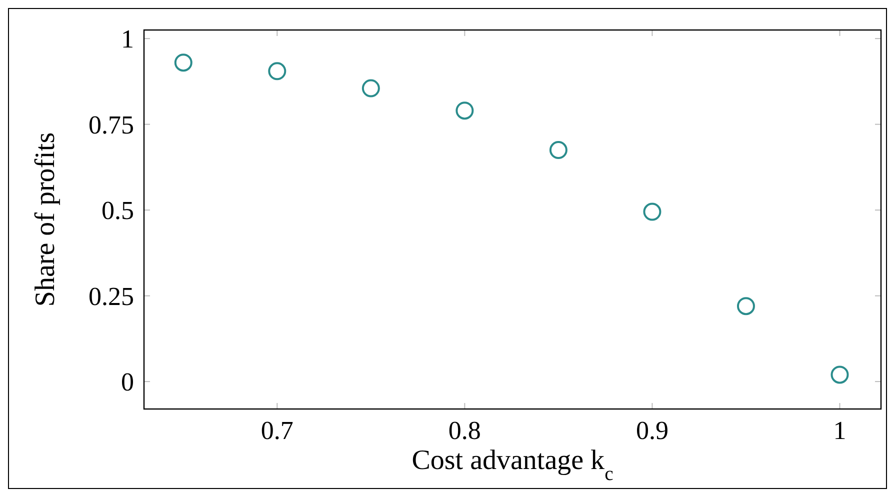  I want to click on x-tick-label: 1, so click(839, 430).